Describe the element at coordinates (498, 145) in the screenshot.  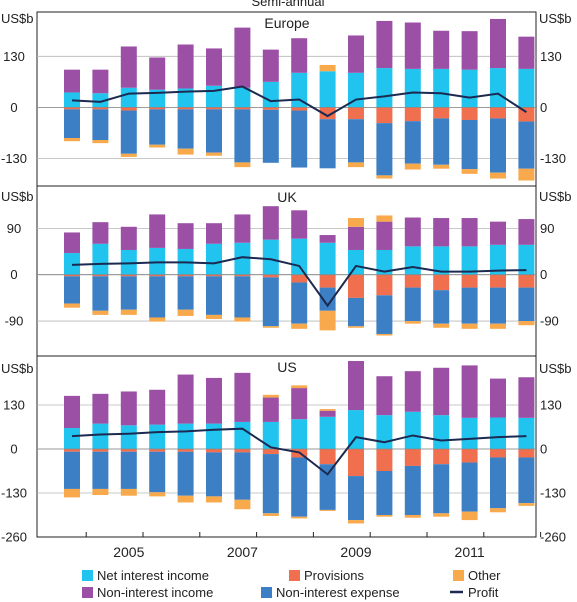
I see `bar-non-interest-expense-2011-h1` at that location.